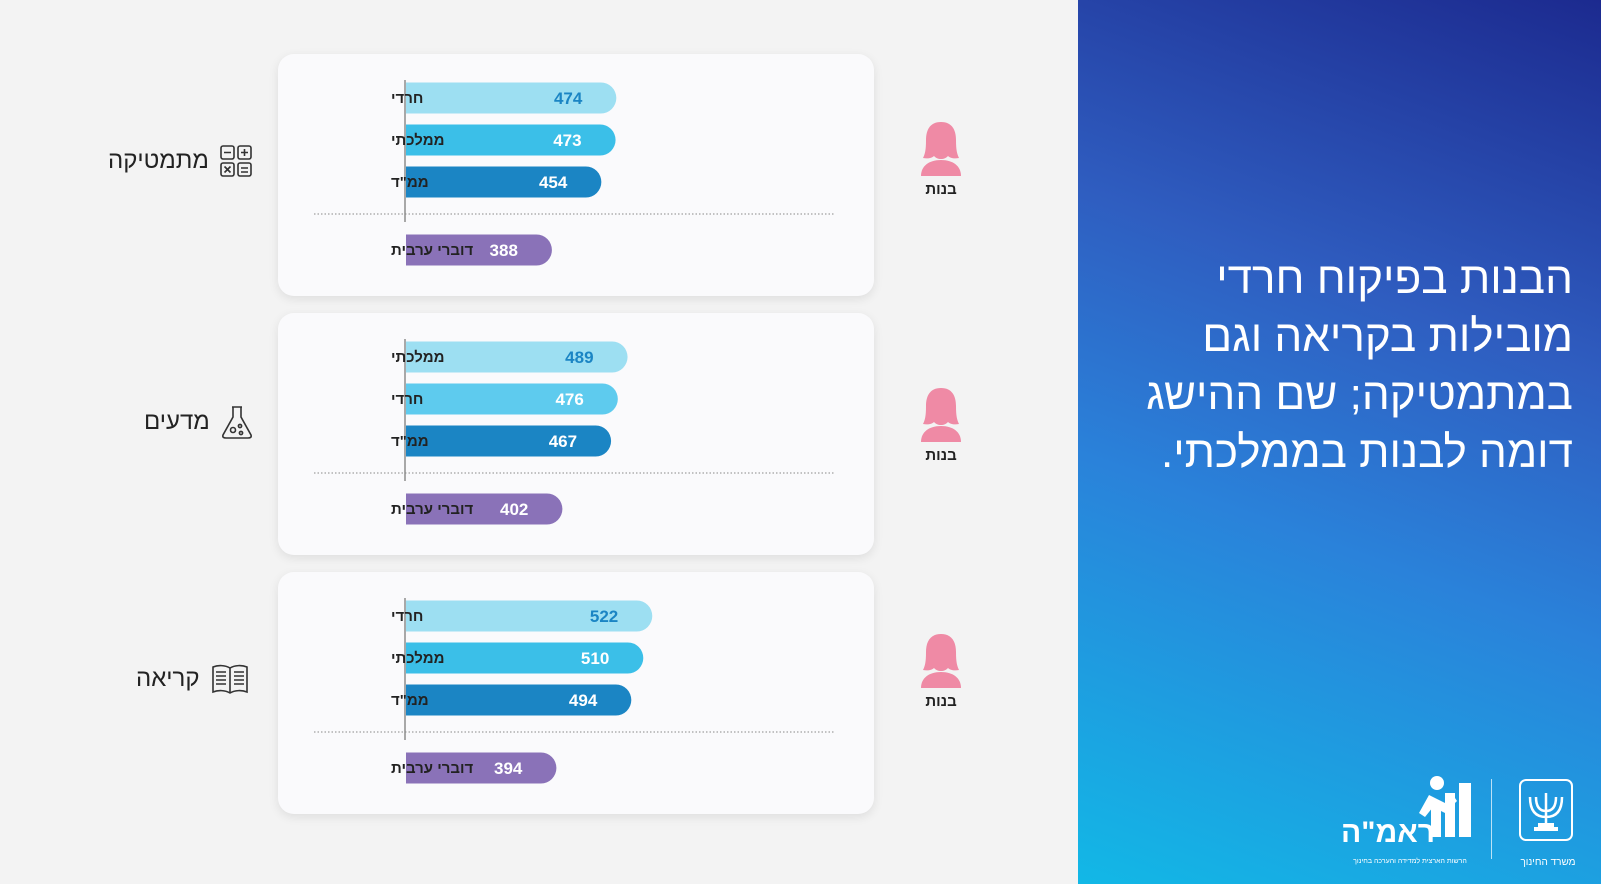 Image resolution: width=1601 pixels, height=884 pixels. I want to click on value-label: 494, so click(583, 700).